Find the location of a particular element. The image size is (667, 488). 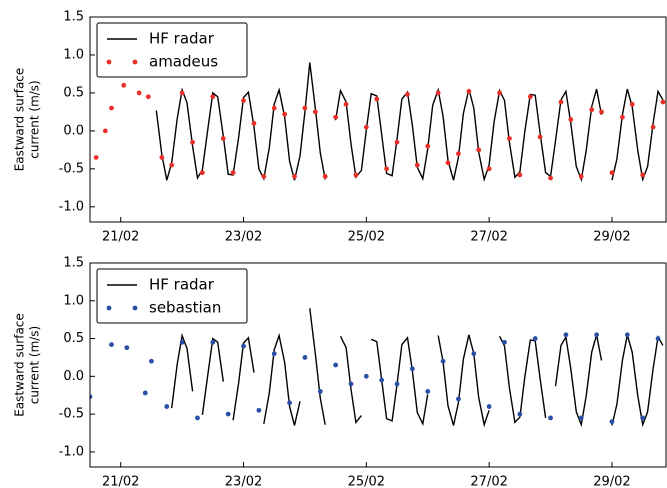

legend-swatch is located at coordinates (135, 308).